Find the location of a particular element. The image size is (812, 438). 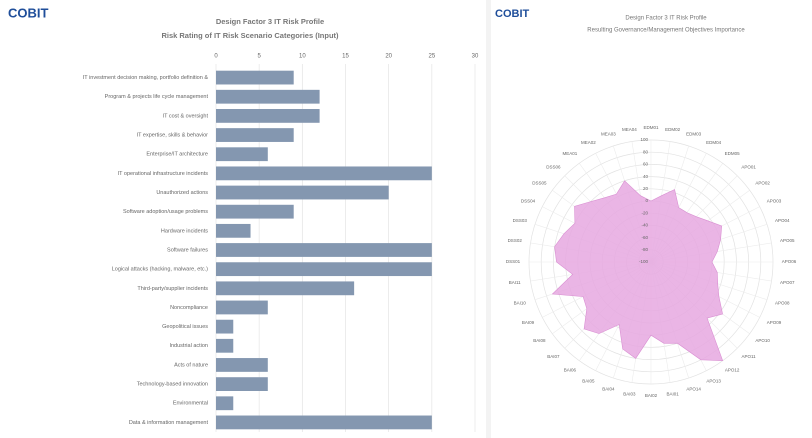

category-label: BAI07 is located at coordinates (553, 356).